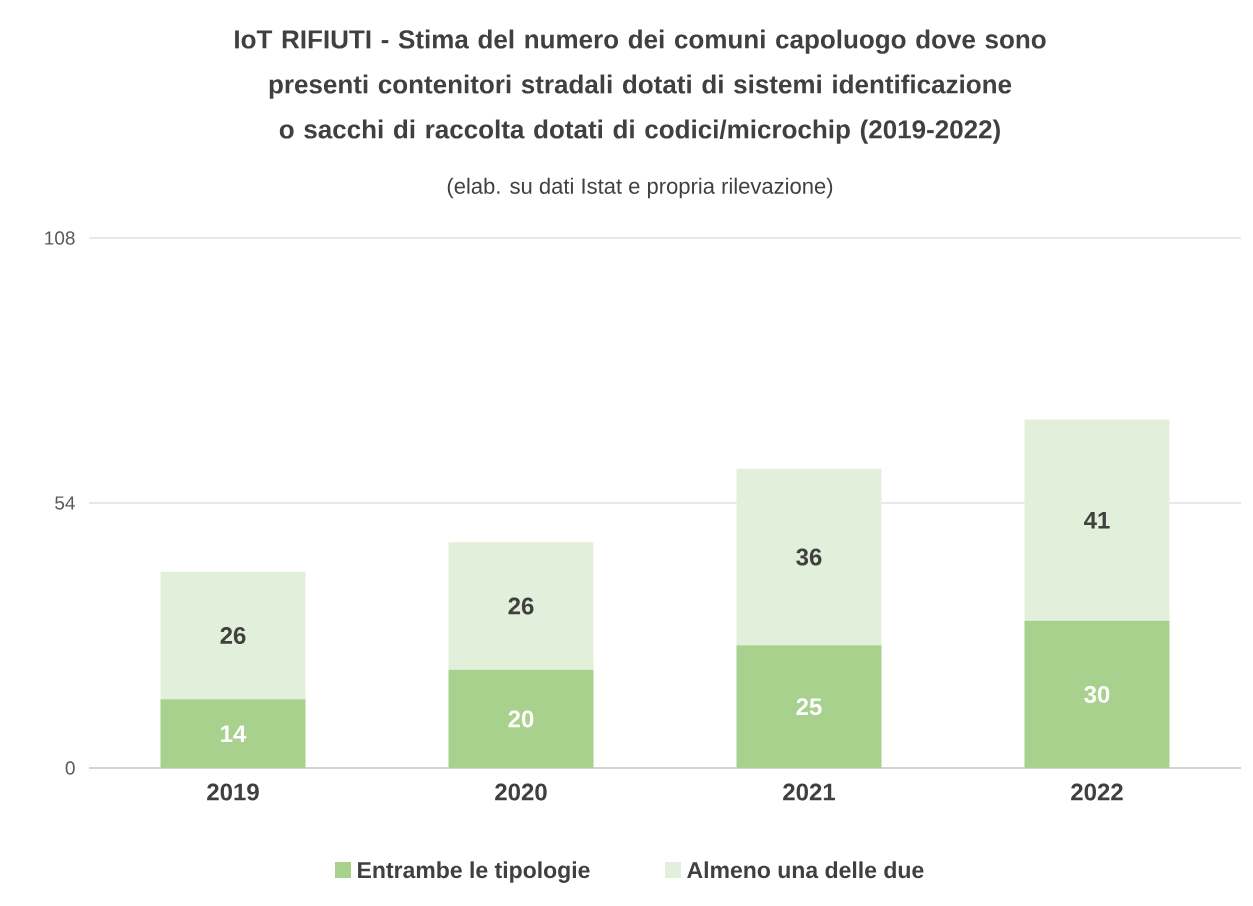  What do you see at coordinates (60, 238) in the screenshot?
I see `y-tick-label: 108` at bounding box center [60, 238].